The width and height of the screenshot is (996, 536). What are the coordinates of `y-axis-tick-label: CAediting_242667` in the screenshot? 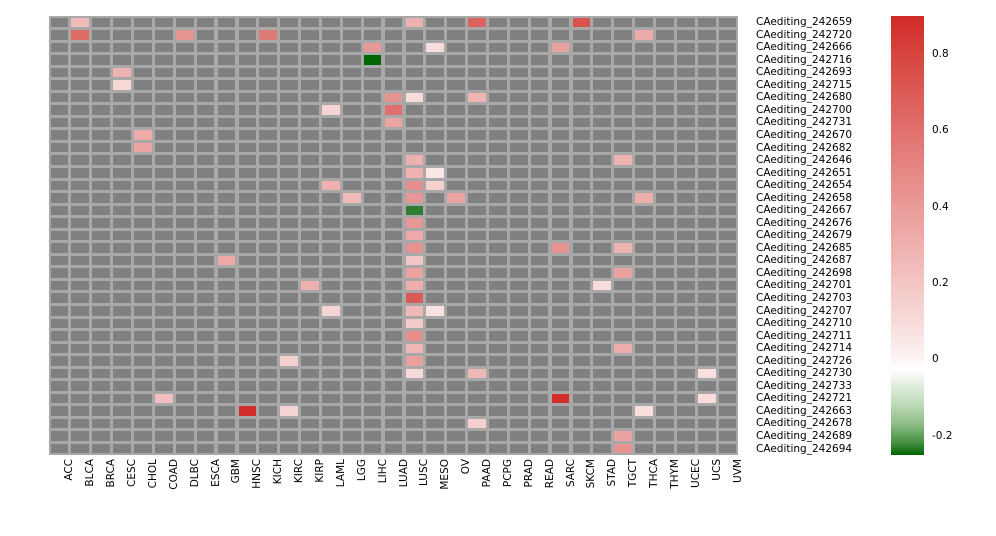 It's located at (804, 210).